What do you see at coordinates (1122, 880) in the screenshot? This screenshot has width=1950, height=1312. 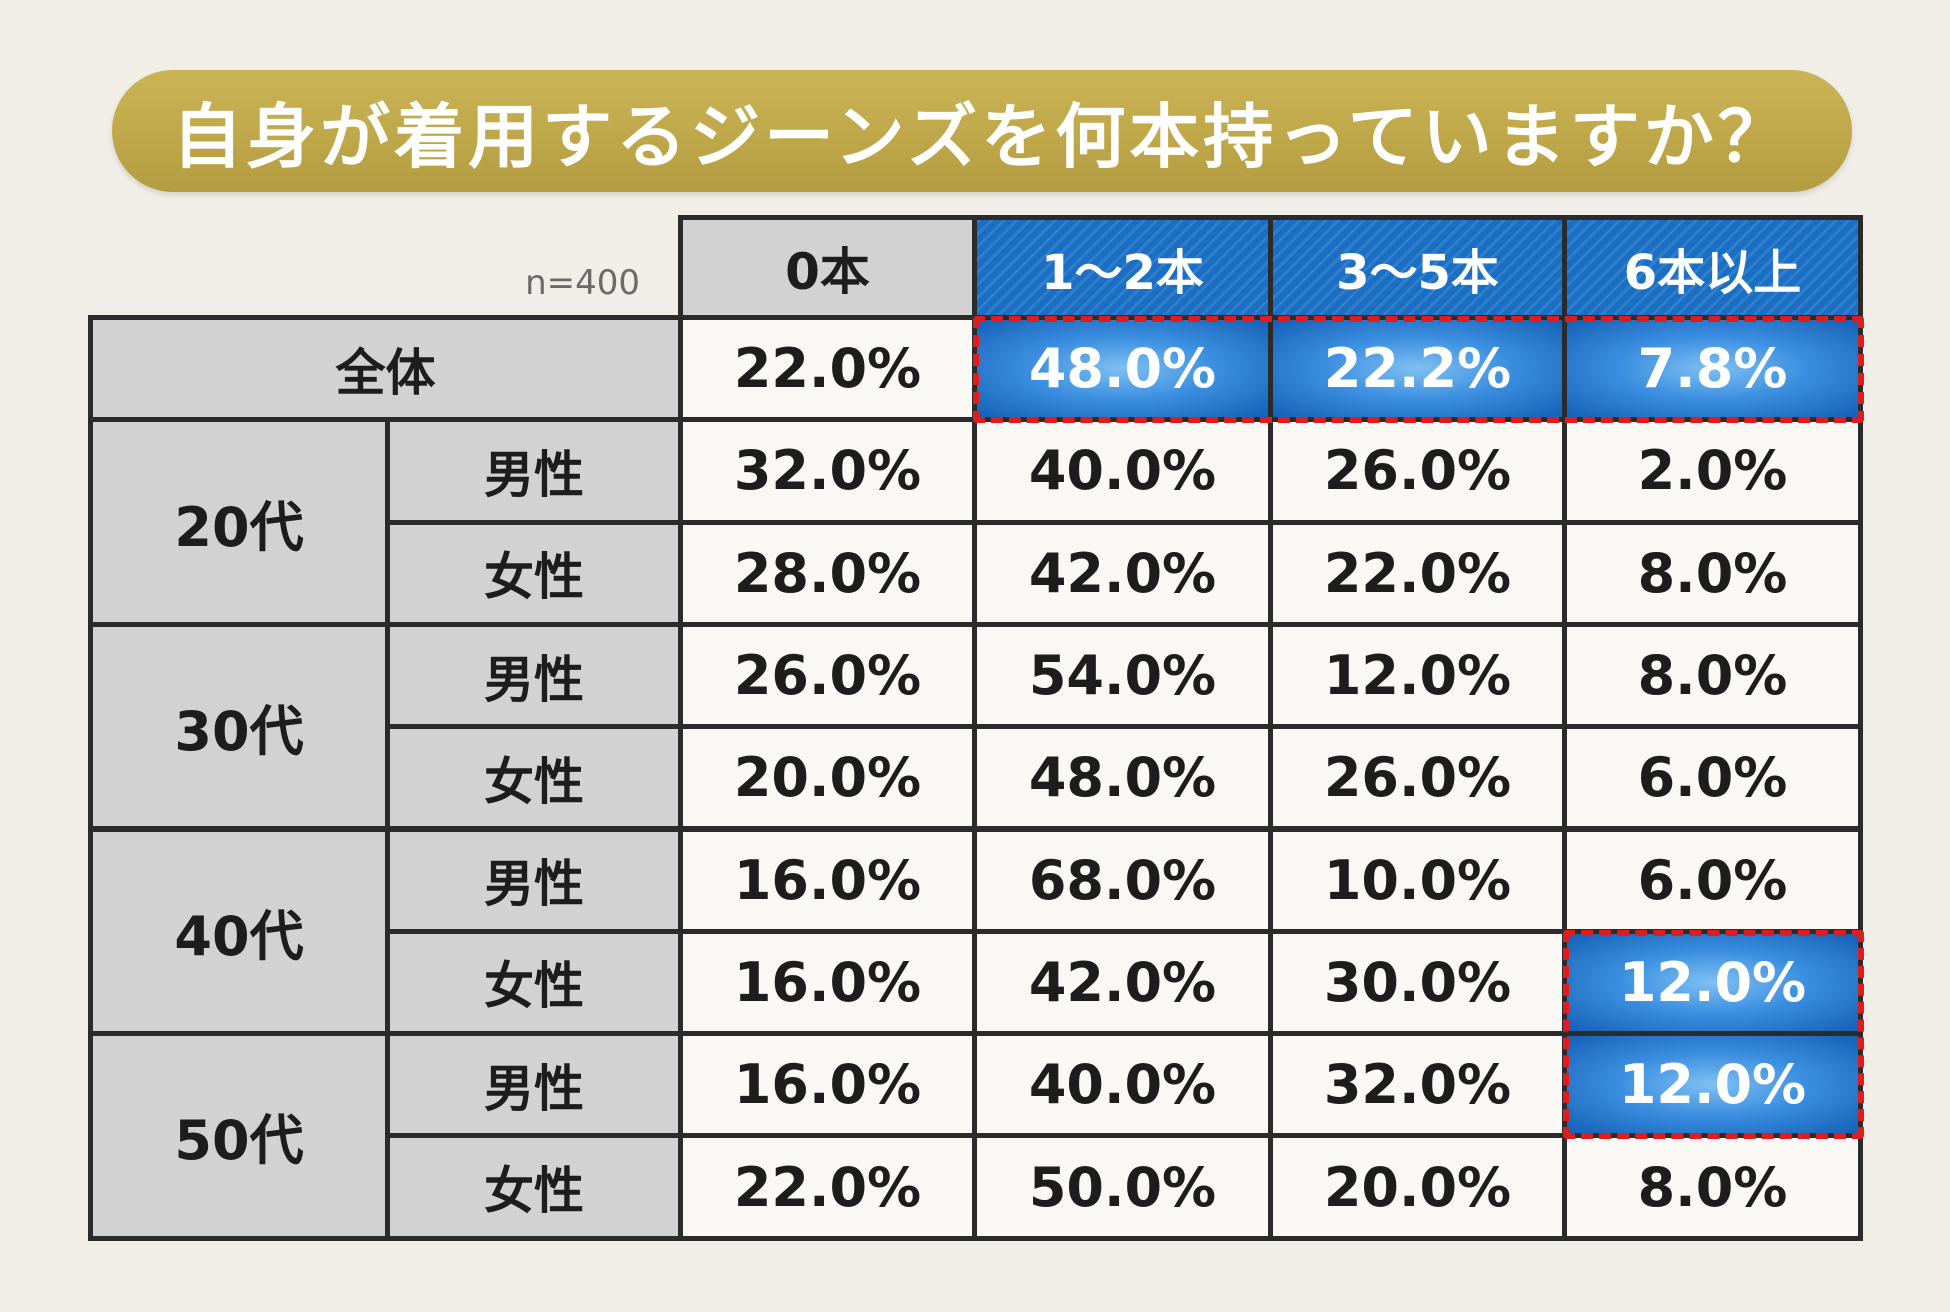 I see `value-cell: 68.0%` at bounding box center [1122, 880].